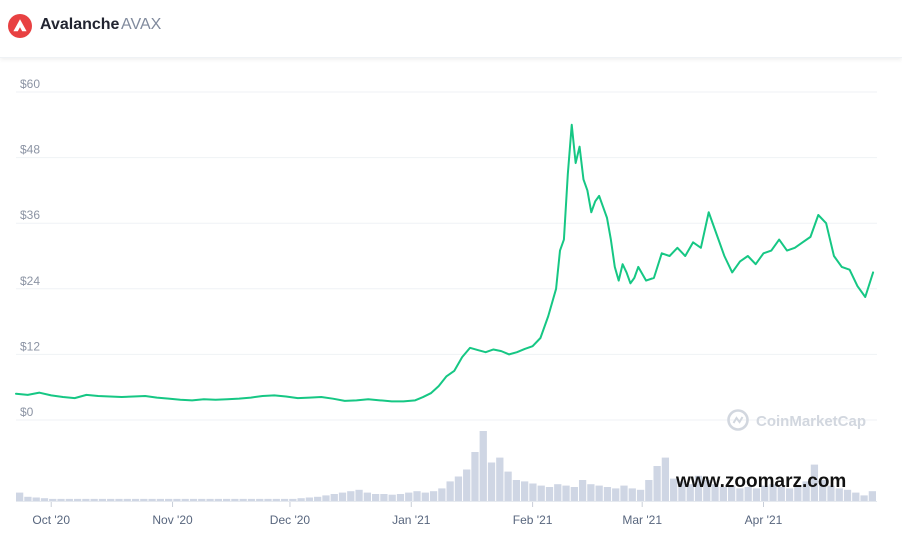 The width and height of the screenshot is (902, 537). I want to click on y-axis-ticks: $60 $48 $36 $24 $12 $0, so click(30, 248).